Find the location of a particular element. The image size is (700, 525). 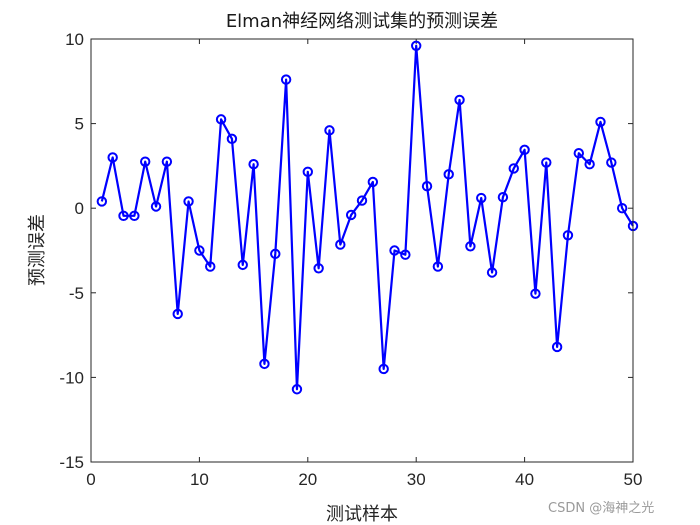

y-tick-label: 0 is located at coordinates (79, 208).